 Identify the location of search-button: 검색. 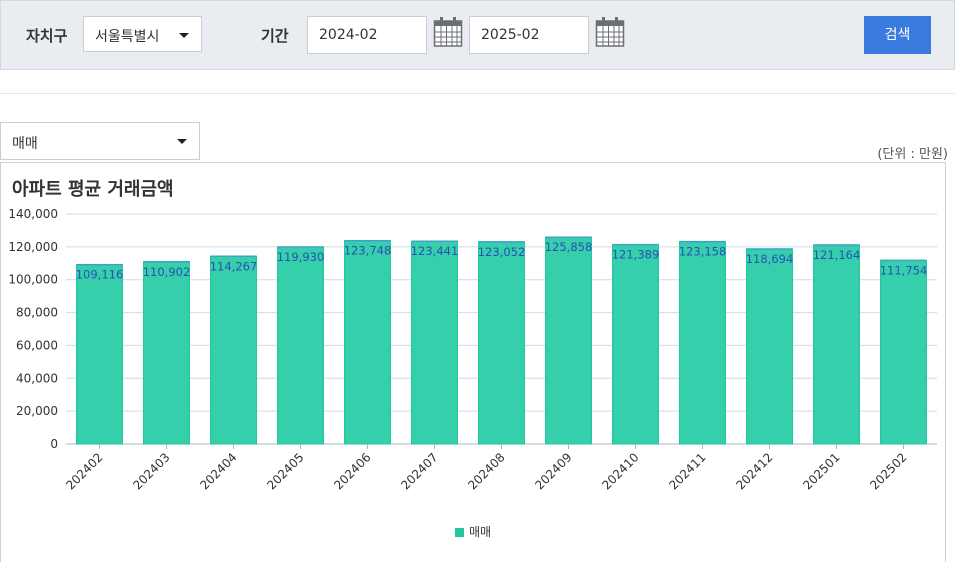
(897, 35).